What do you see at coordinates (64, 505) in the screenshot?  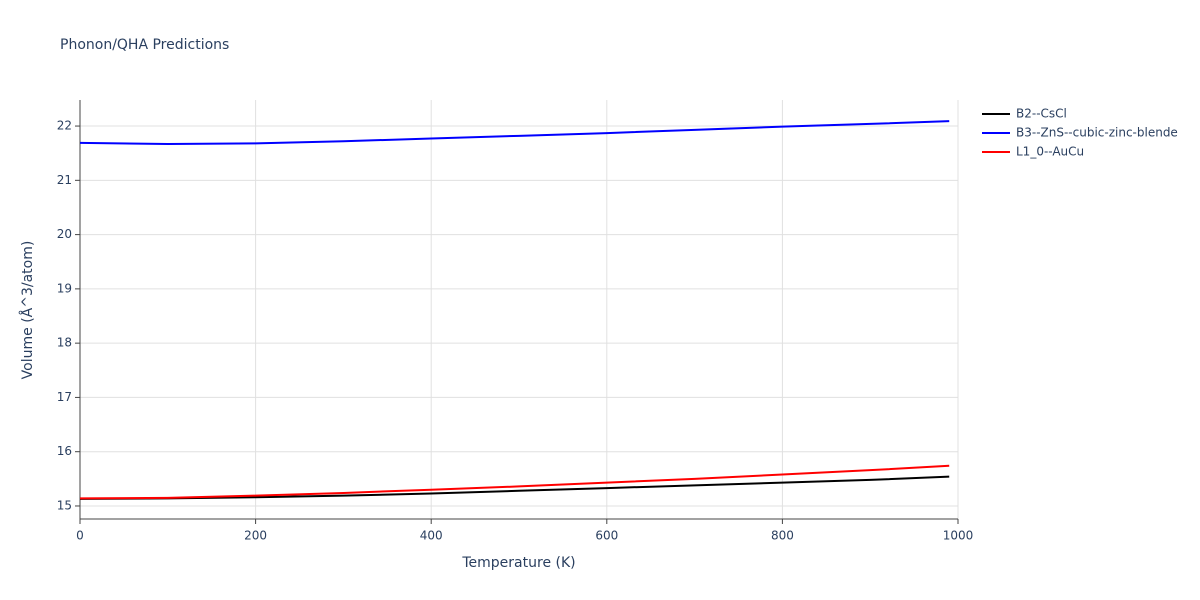 I see `y-tick-label: 15` at bounding box center [64, 505].